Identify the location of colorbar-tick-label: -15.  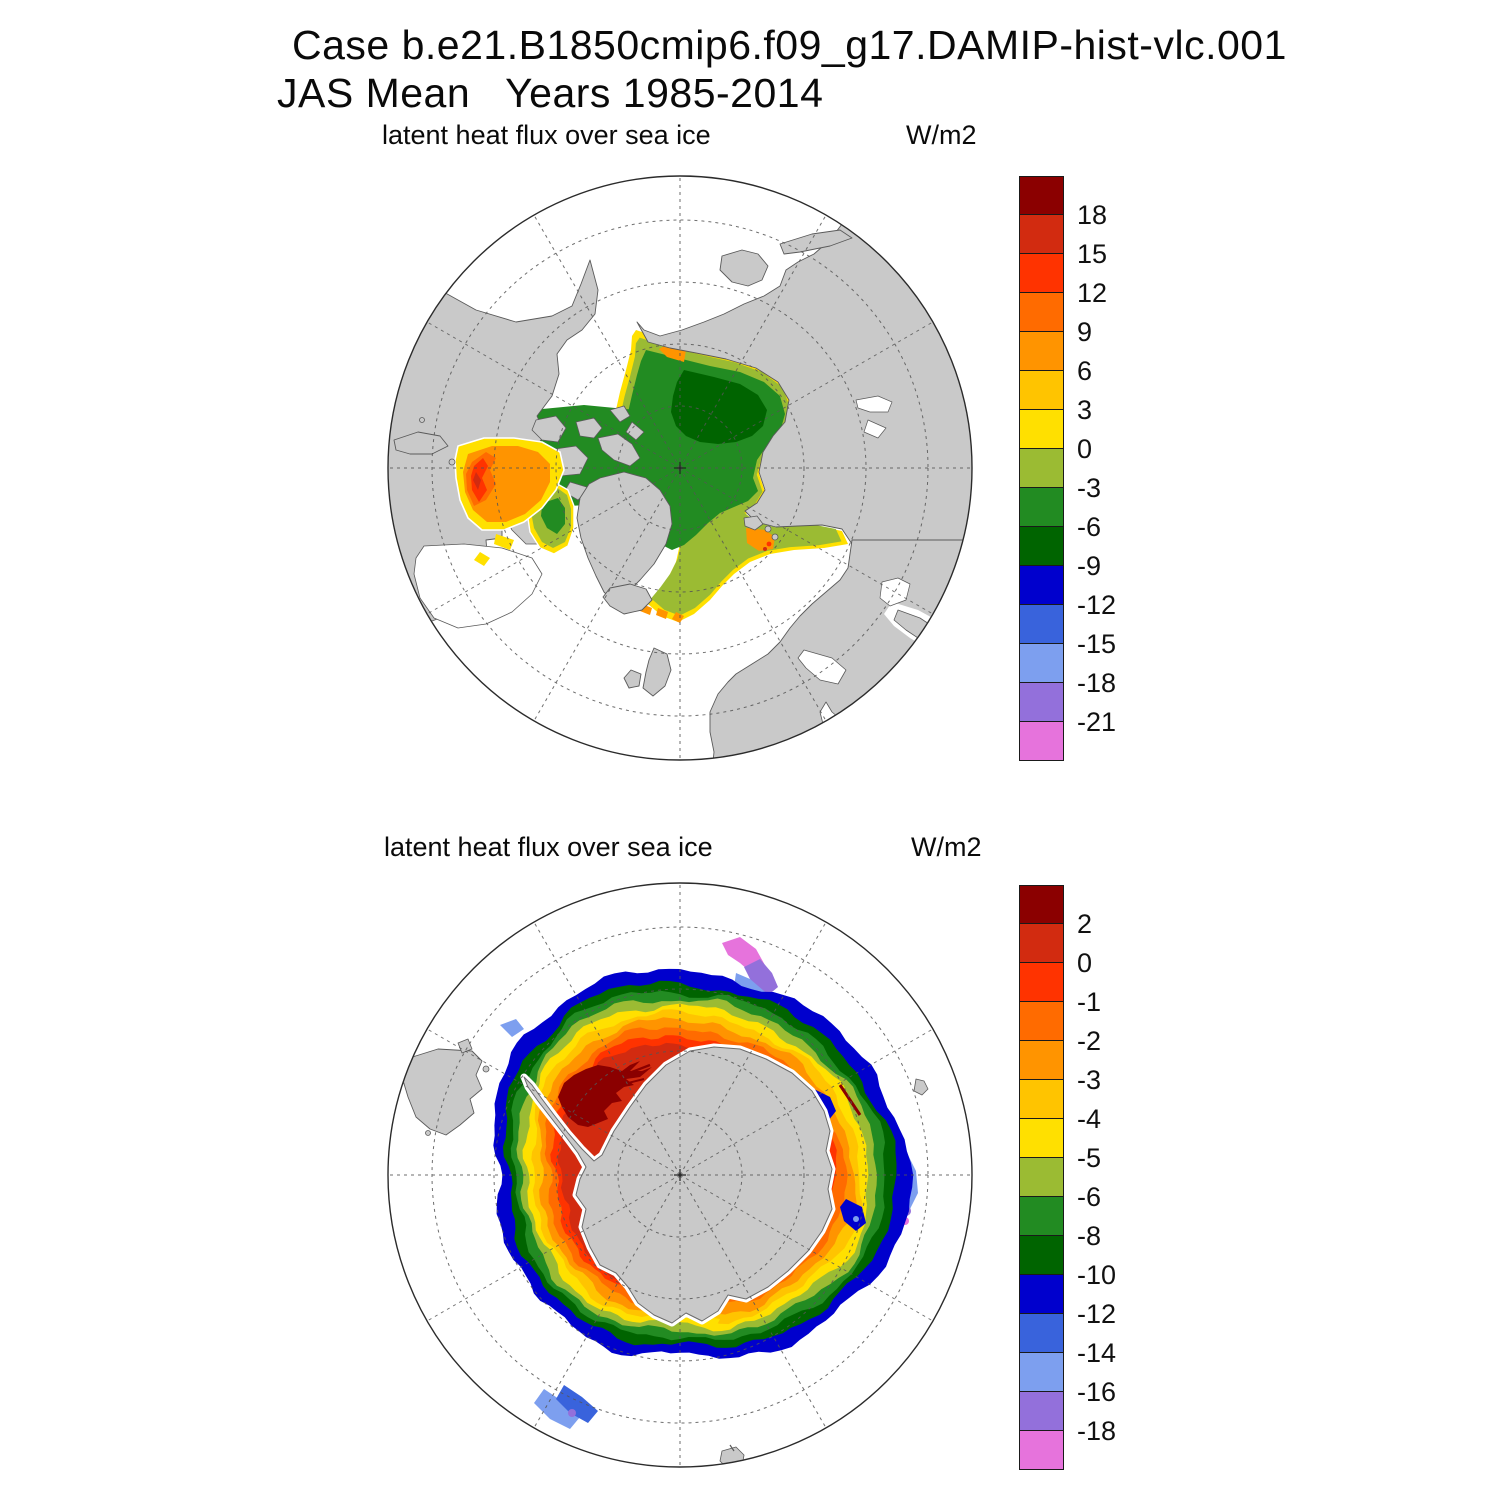
(1097, 644).